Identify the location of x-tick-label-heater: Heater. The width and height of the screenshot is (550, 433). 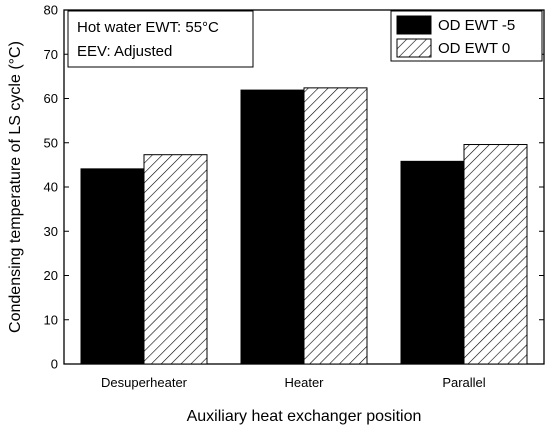
(304, 382).